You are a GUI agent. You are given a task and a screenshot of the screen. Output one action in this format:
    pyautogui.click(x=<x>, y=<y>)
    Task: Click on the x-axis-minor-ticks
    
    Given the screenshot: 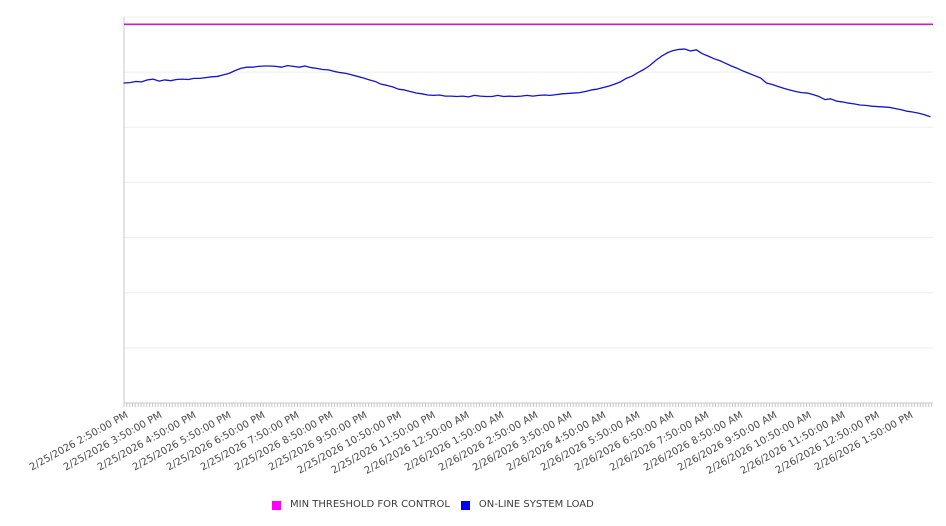 What is the action you would take?
    pyautogui.click(x=528, y=405)
    